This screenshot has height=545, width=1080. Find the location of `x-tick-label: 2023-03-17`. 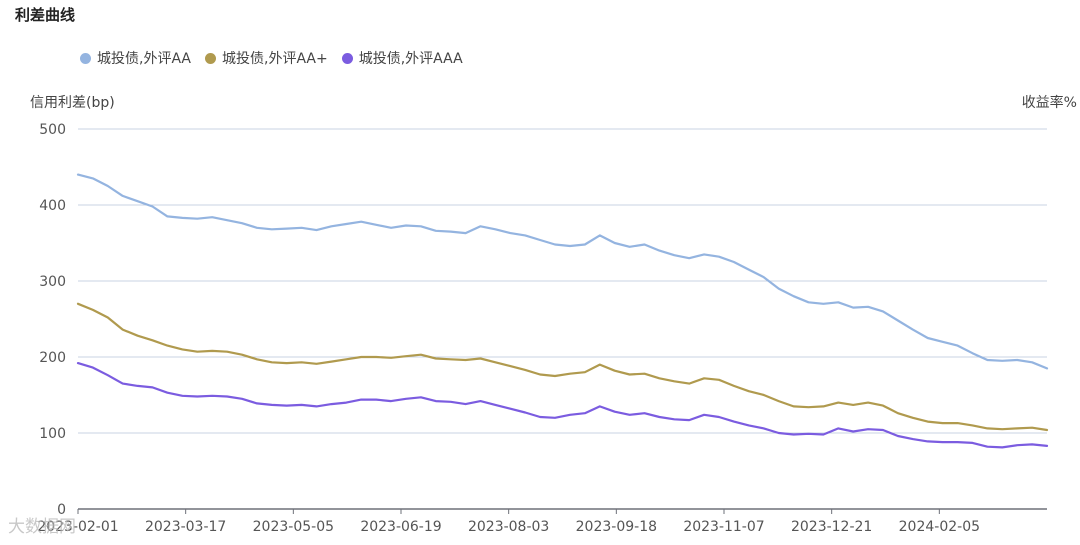

x-tick-label: 2023-03-17 is located at coordinates (185, 527).